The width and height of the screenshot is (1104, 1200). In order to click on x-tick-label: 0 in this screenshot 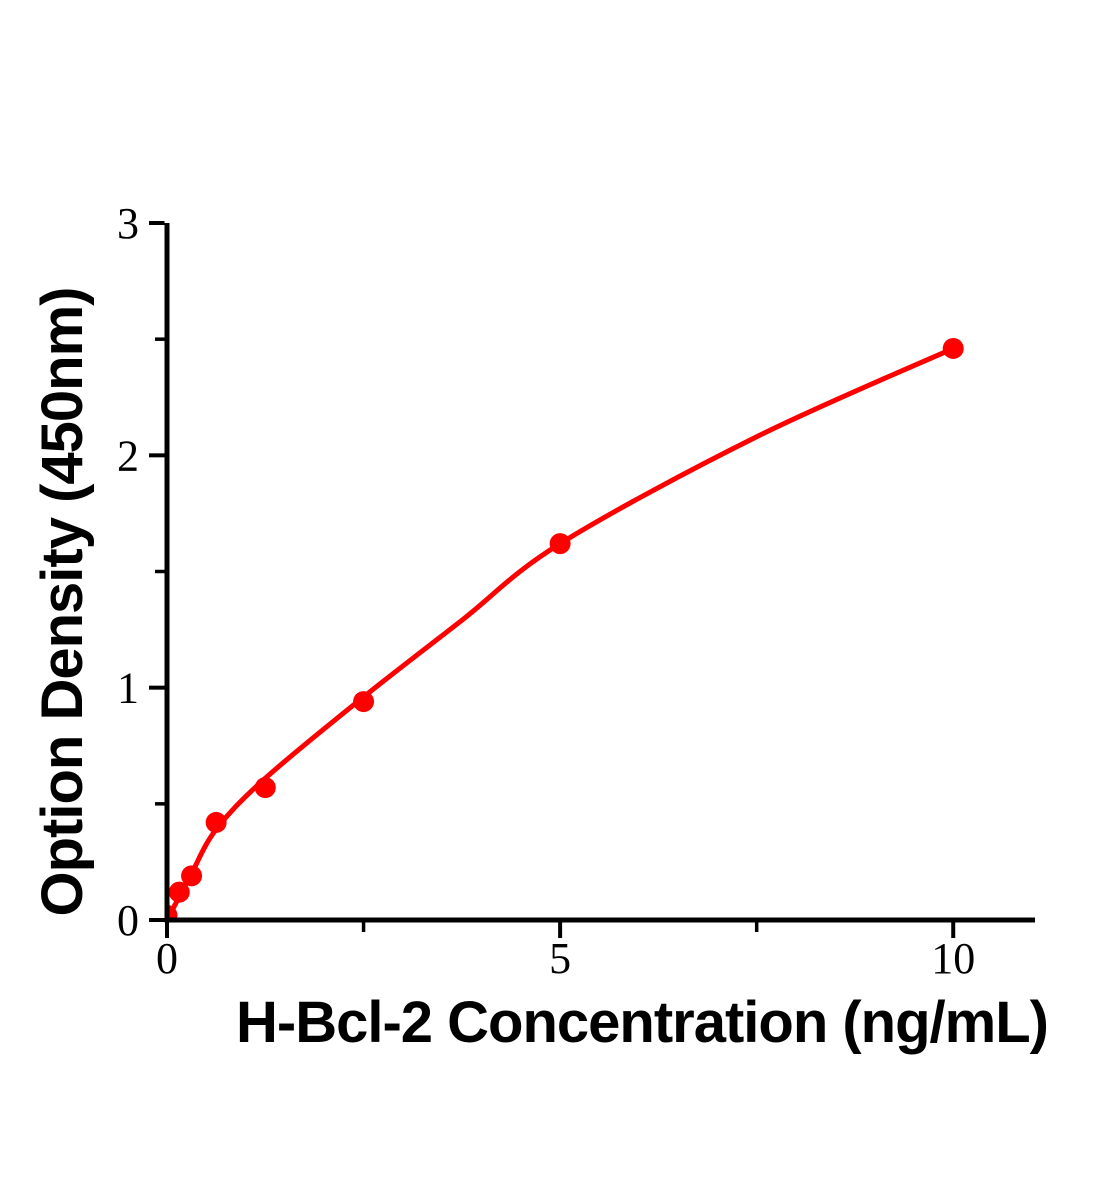, I will do `click(167, 958)`.